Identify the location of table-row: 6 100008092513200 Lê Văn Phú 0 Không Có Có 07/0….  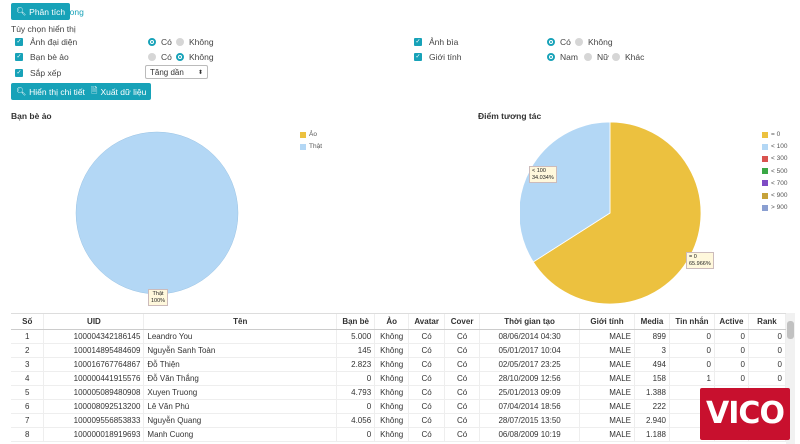
(398, 406).